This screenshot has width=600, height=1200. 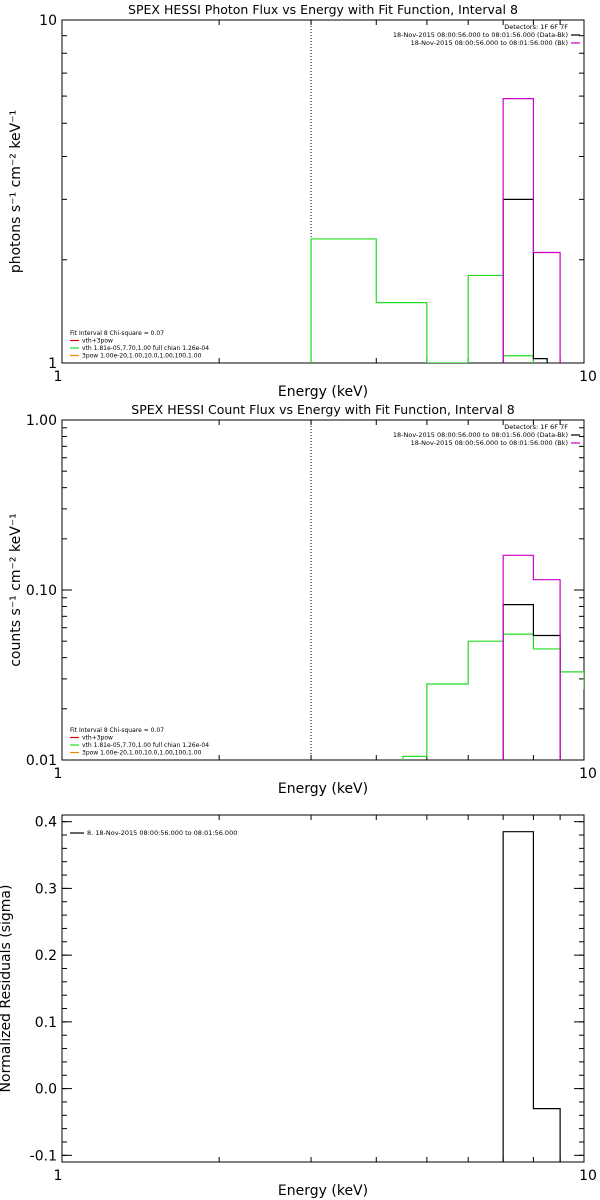 I want to click on y-axis-label: counts s⁻¹ cm⁻² keV⁻¹, so click(x=16, y=590).